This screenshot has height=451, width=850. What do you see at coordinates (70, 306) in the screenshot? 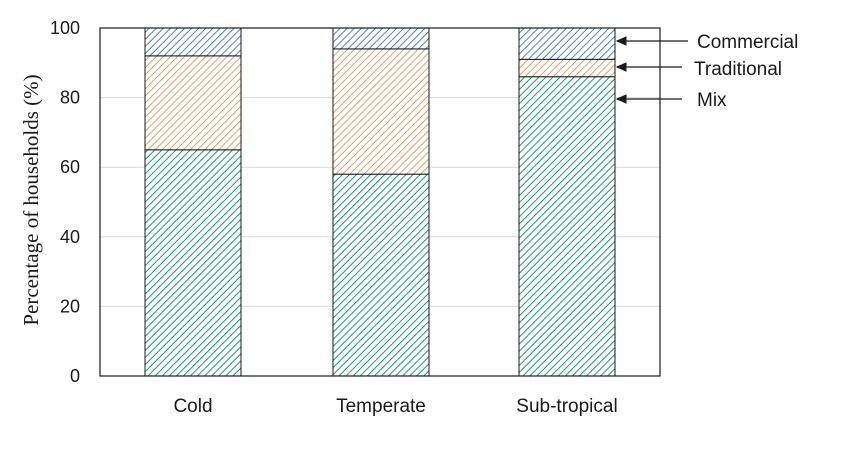
I see `y-tick-label: 20` at bounding box center [70, 306].